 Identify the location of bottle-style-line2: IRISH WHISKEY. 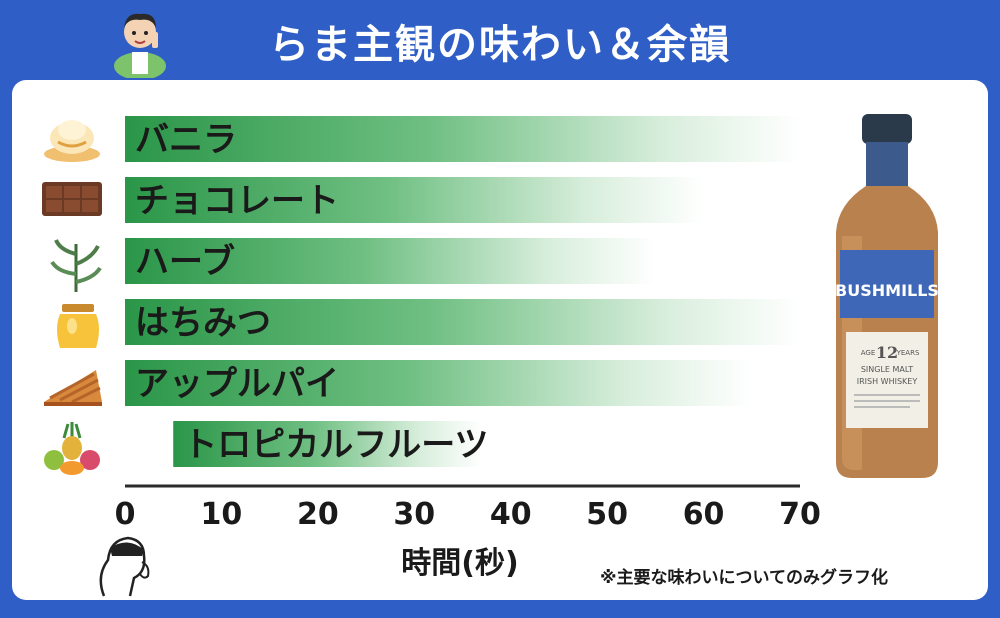
(887, 381).